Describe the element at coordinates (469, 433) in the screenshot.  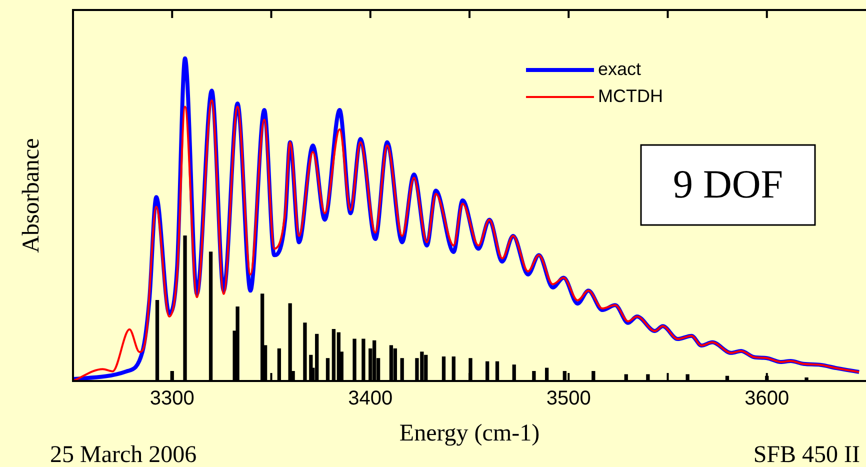
I see `x-axis-title: Energy (cm-1)` at that location.